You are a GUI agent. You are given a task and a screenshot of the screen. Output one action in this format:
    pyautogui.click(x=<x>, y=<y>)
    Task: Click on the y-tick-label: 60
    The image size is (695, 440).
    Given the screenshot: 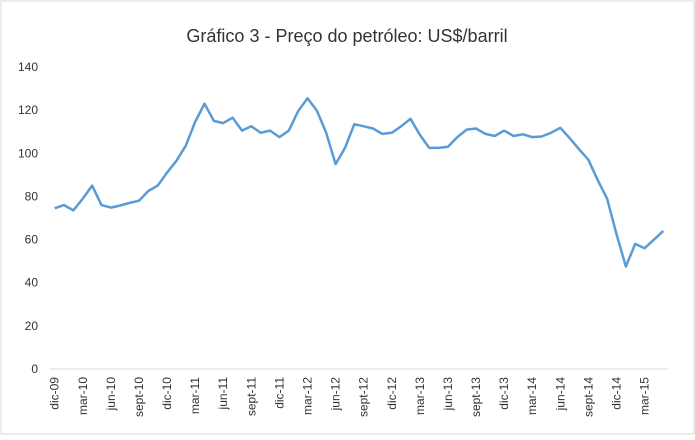 What is the action you would take?
    pyautogui.click(x=32, y=240)
    